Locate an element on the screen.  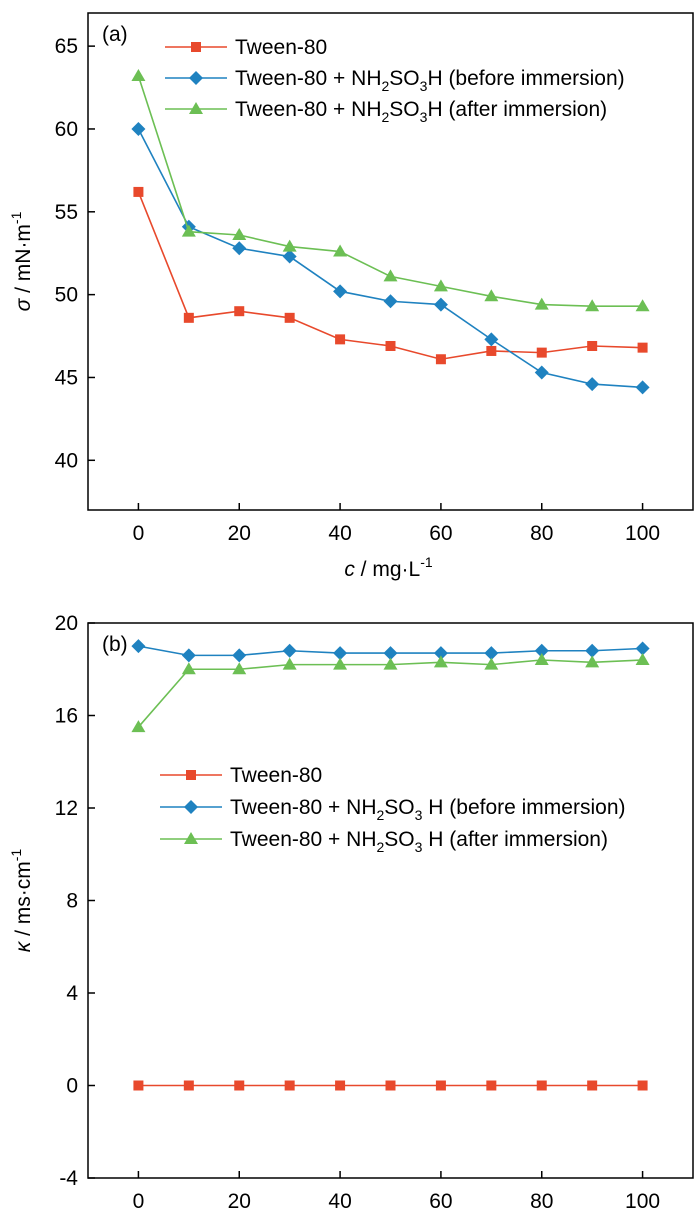
y-axis-unit: / ms·cm is located at coordinates (23, 901).